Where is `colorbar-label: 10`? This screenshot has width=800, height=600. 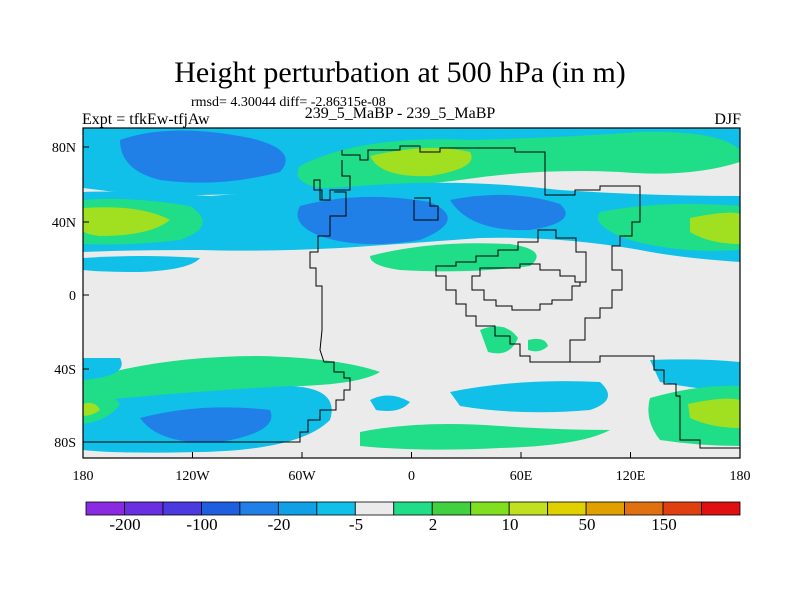
colorbar-label: 10 is located at coordinates (510, 524).